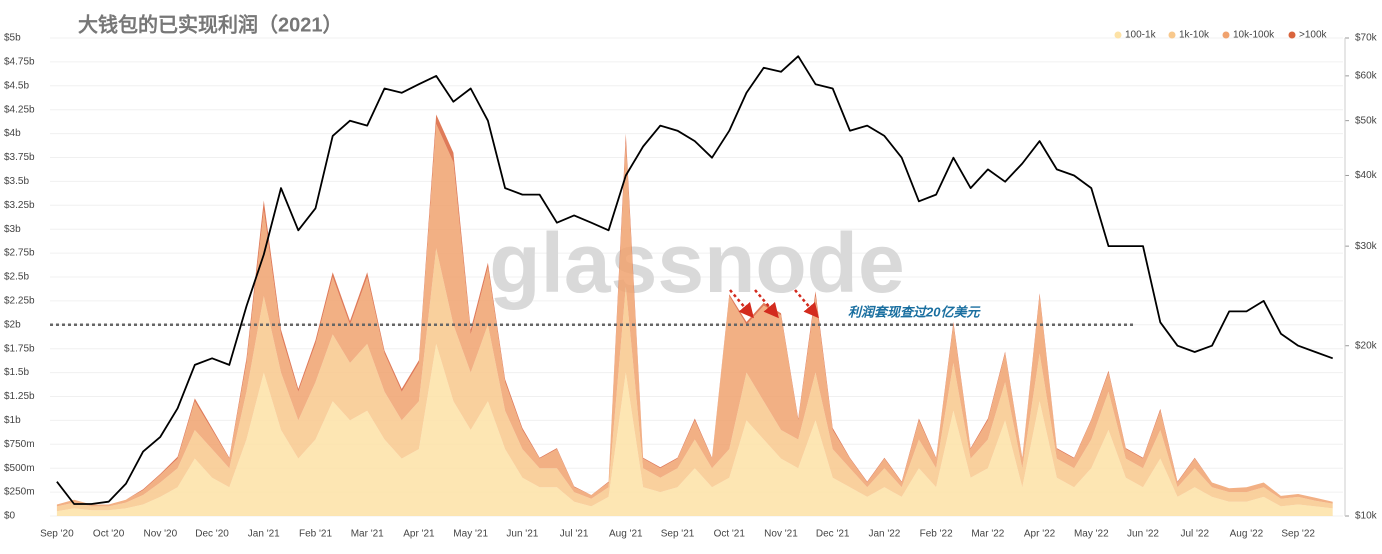 This screenshot has height=554, width=1382. Describe the element at coordinates (161, 534) in the screenshot. I see `x-tick-label: Nov '20` at that location.